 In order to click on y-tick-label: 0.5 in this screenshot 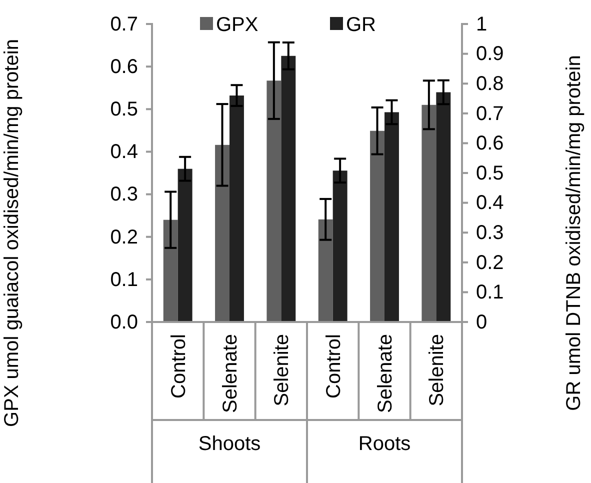, I will do `click(124, 109)`.